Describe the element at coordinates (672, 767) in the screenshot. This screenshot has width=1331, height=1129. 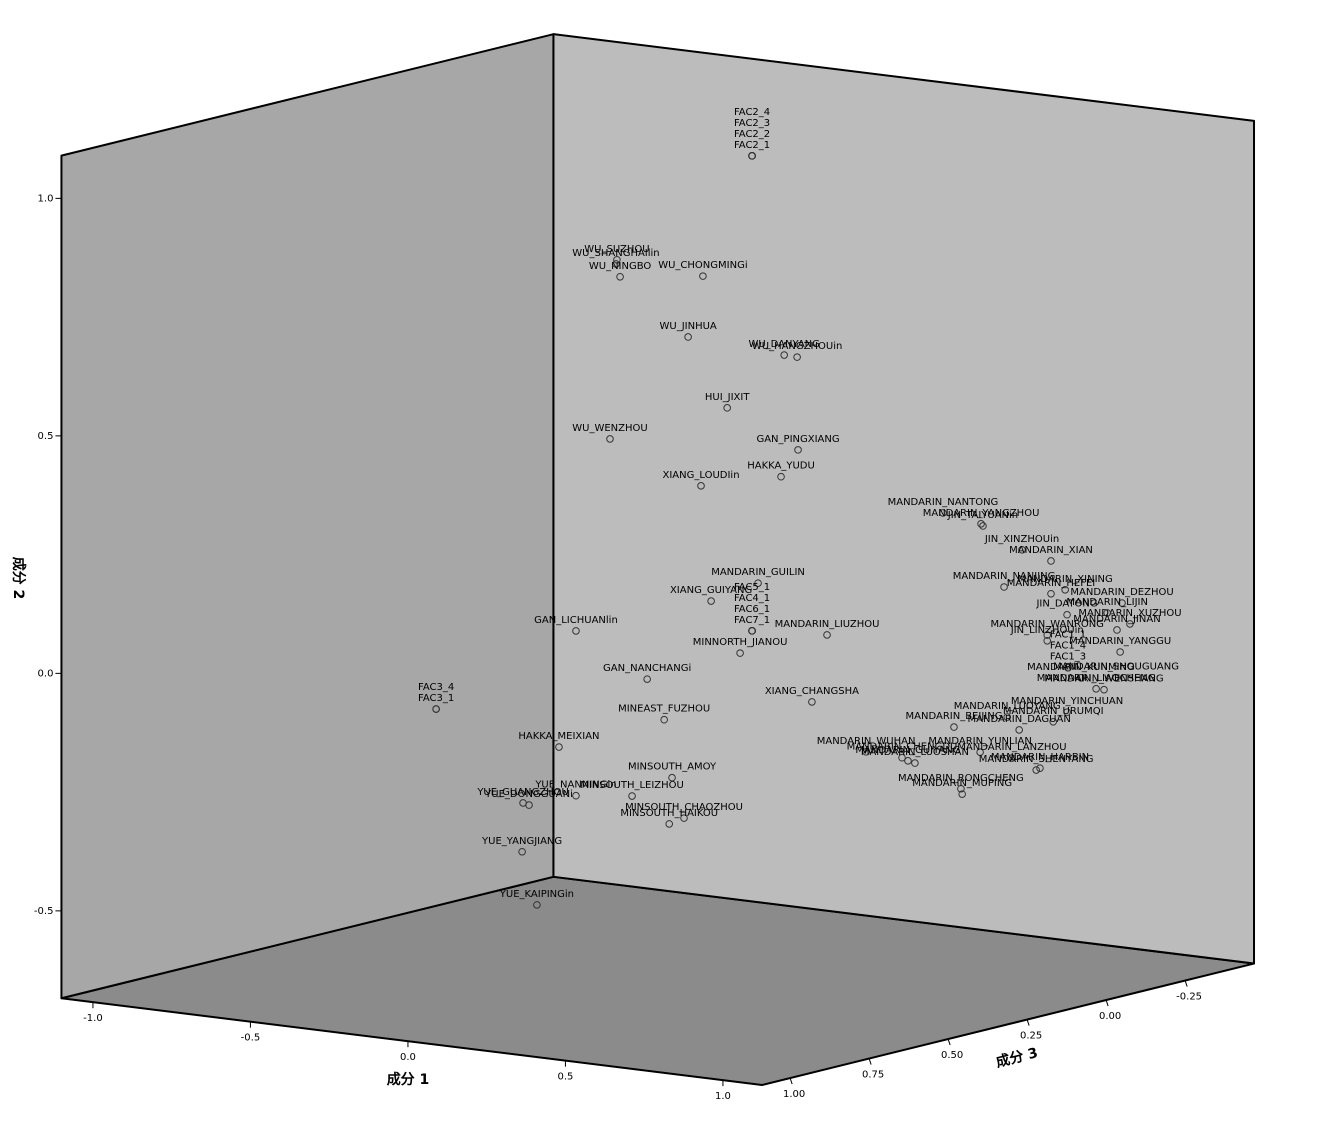
I see `point-label: MINSOUTH_AMOY` at that location.